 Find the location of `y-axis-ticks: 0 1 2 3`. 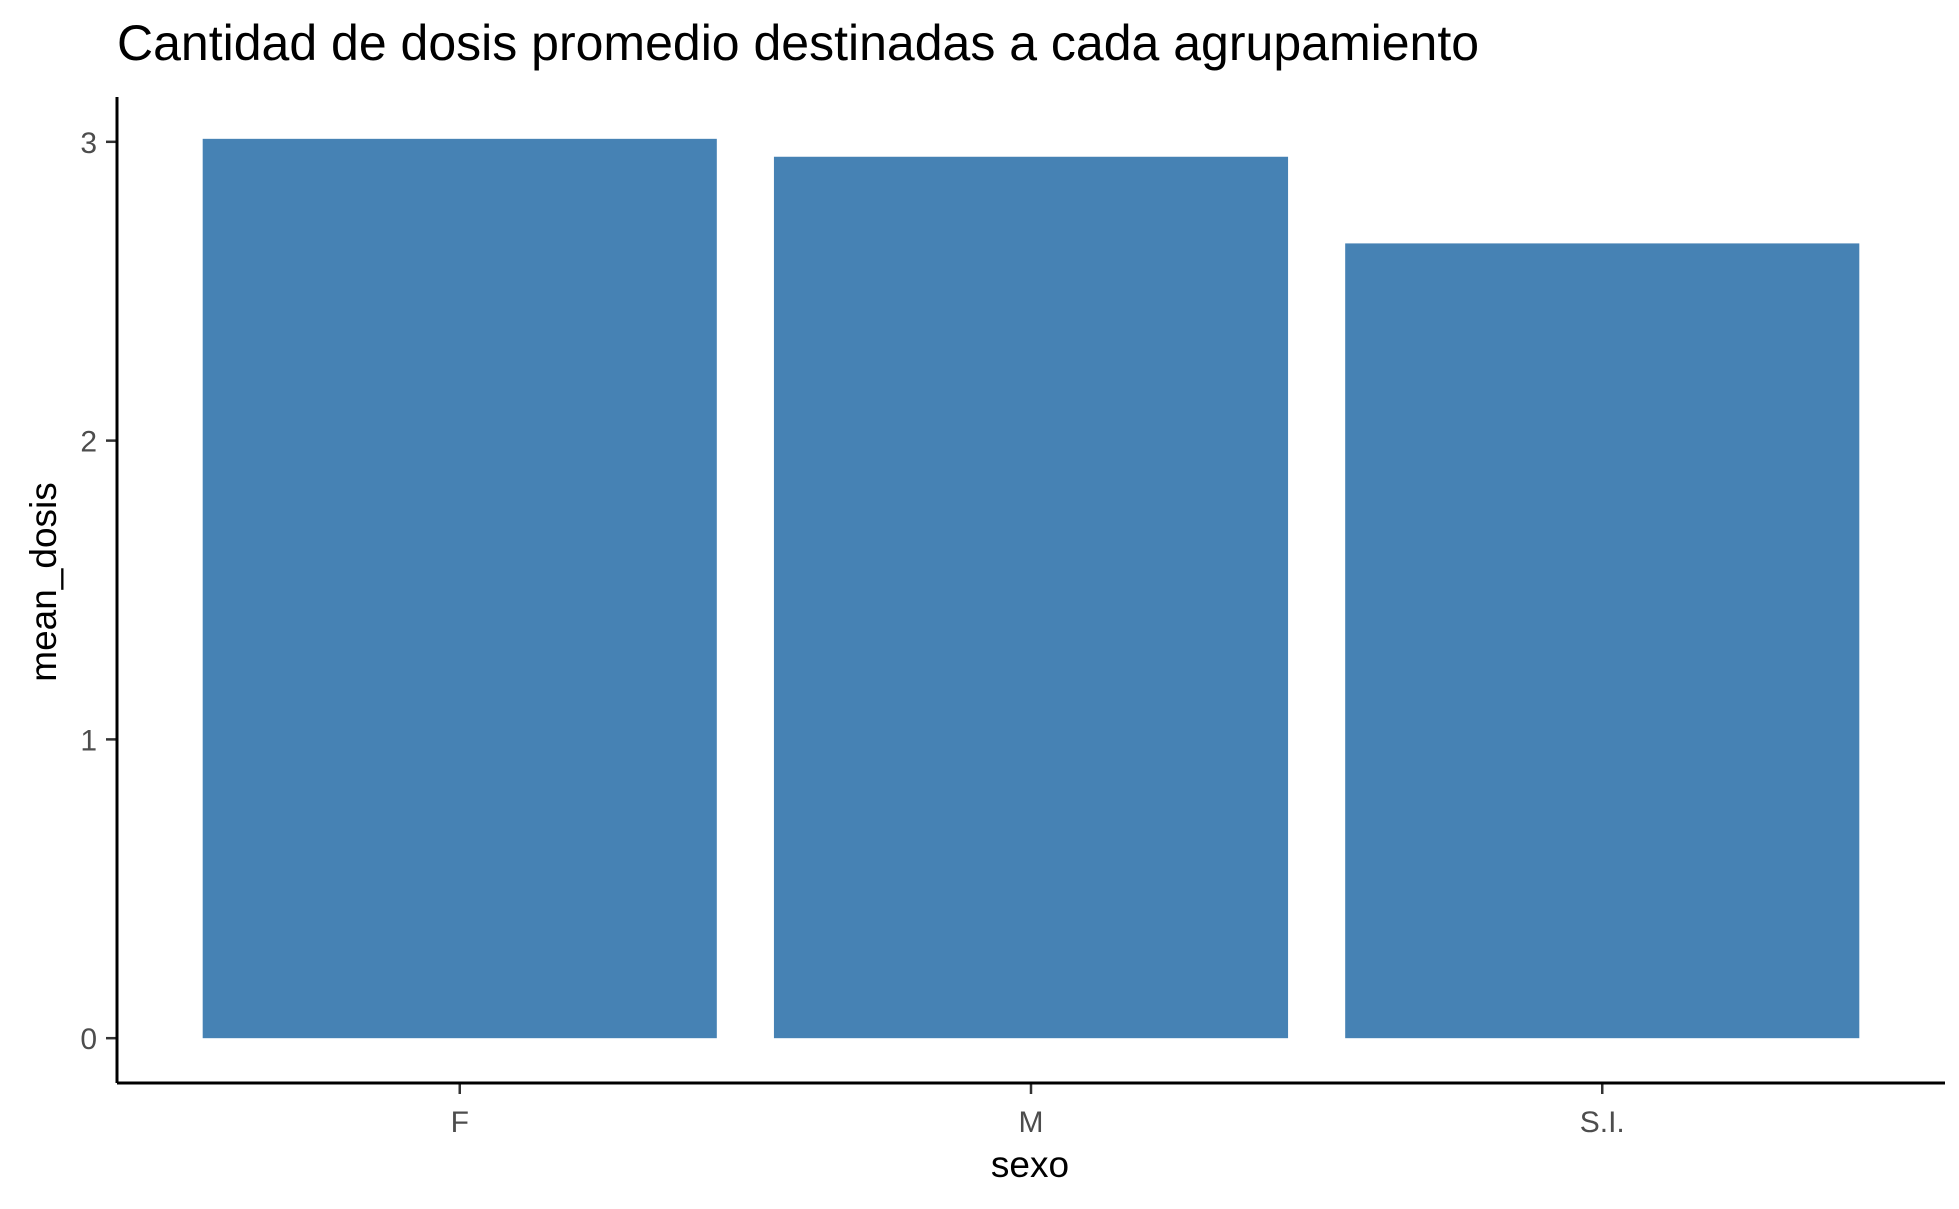

y-axis-ticks: 0 1 2 3 is located at coordinates (98, 591).